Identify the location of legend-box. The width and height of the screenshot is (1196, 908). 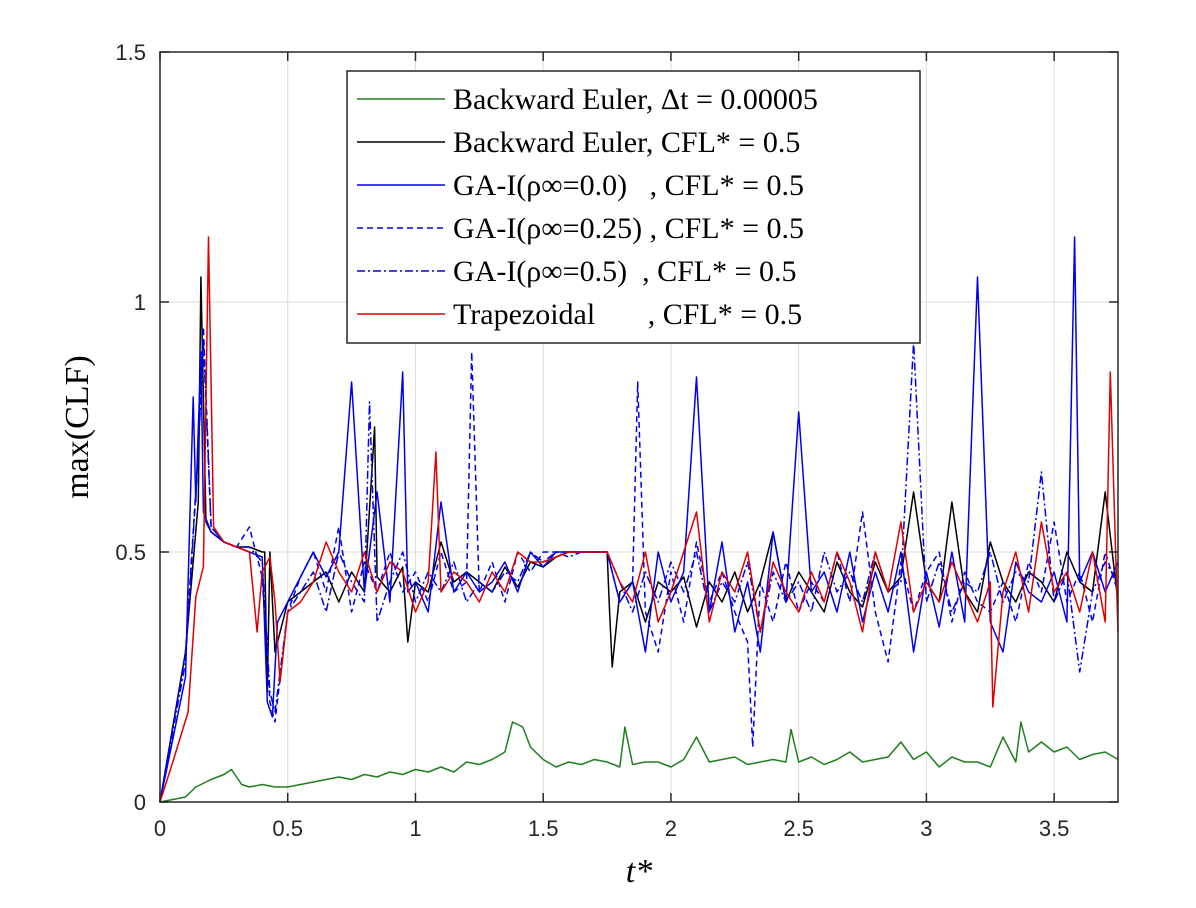
(633, 207).